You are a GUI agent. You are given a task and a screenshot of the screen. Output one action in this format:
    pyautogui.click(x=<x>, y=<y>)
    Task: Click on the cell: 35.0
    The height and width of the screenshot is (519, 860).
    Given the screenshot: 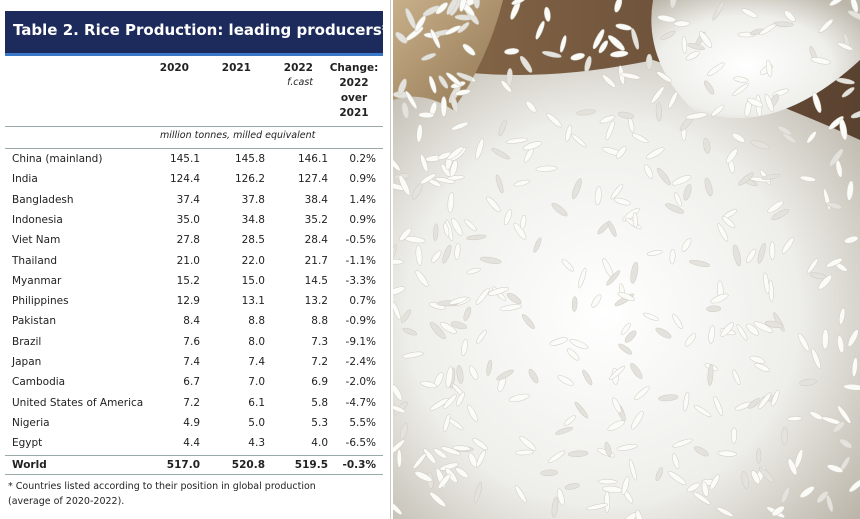 What is the action you would take?
    pyautogui.click(x=188, y=219)
    